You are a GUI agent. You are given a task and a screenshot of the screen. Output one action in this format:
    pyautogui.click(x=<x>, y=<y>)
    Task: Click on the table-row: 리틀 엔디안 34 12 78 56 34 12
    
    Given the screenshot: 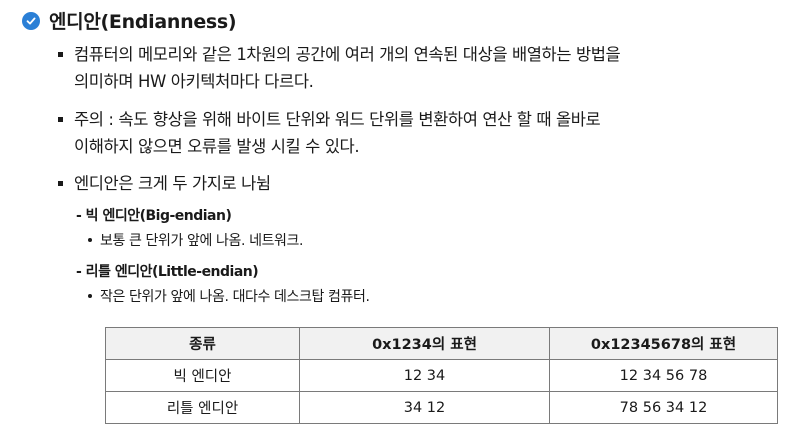 What is the action you would take?
    pyautogui.click(x=441, y=407)
    